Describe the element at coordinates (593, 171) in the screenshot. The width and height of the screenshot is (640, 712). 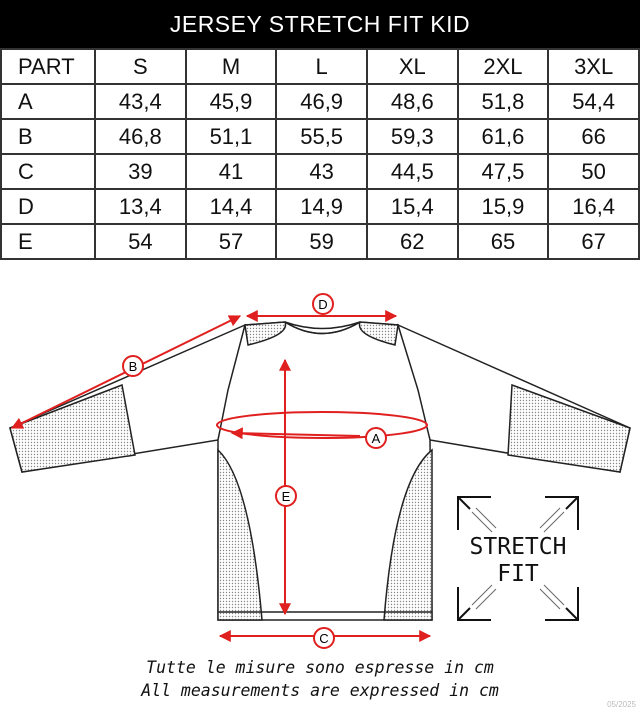
I see `value-cell: 50` at that location.